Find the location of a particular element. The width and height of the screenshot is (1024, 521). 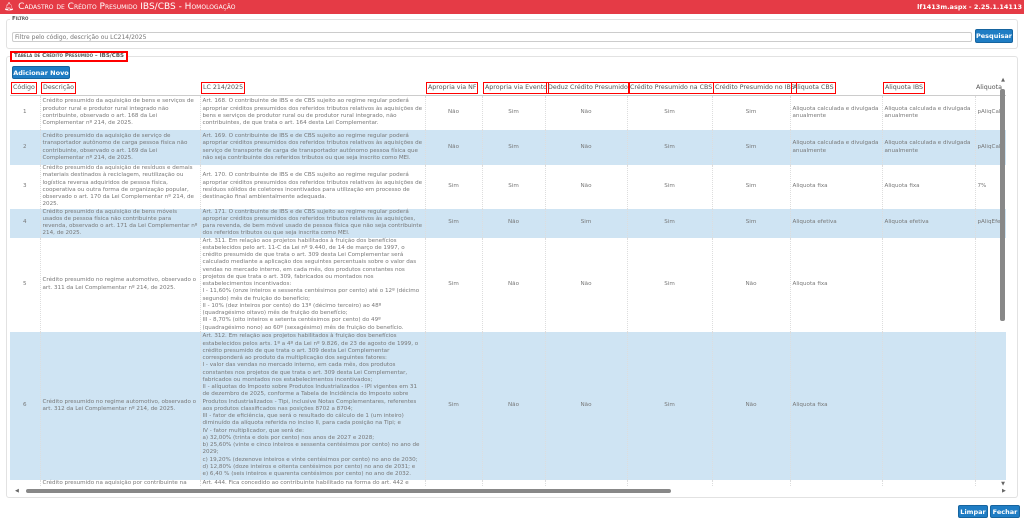

column-header: Código is located at coordinates (25, 88).